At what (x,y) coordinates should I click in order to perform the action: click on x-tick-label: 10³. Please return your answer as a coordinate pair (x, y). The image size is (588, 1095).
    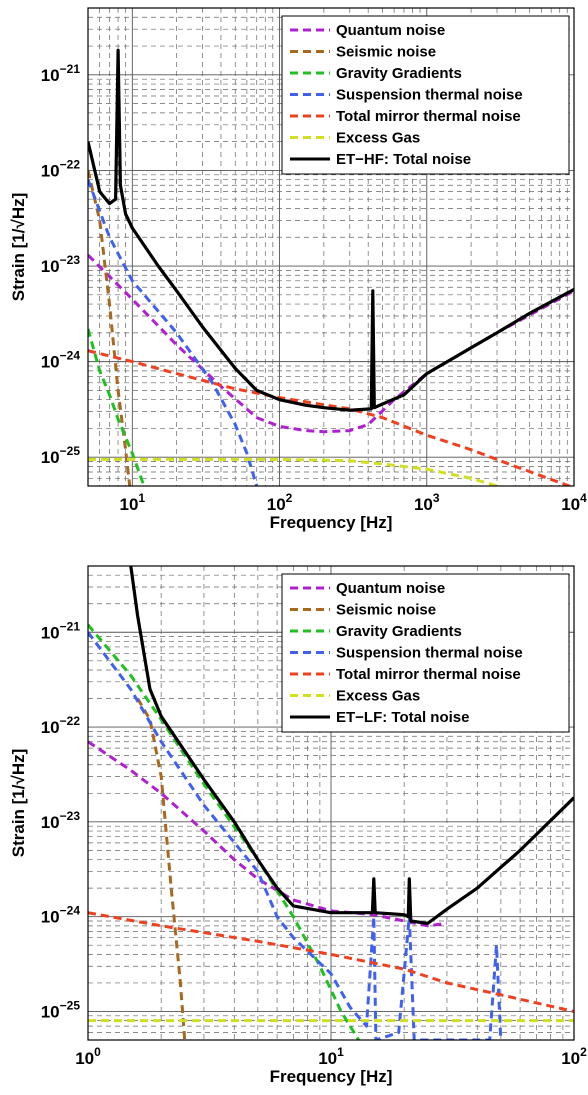
    Looking at the image, I should click on (427, 502).